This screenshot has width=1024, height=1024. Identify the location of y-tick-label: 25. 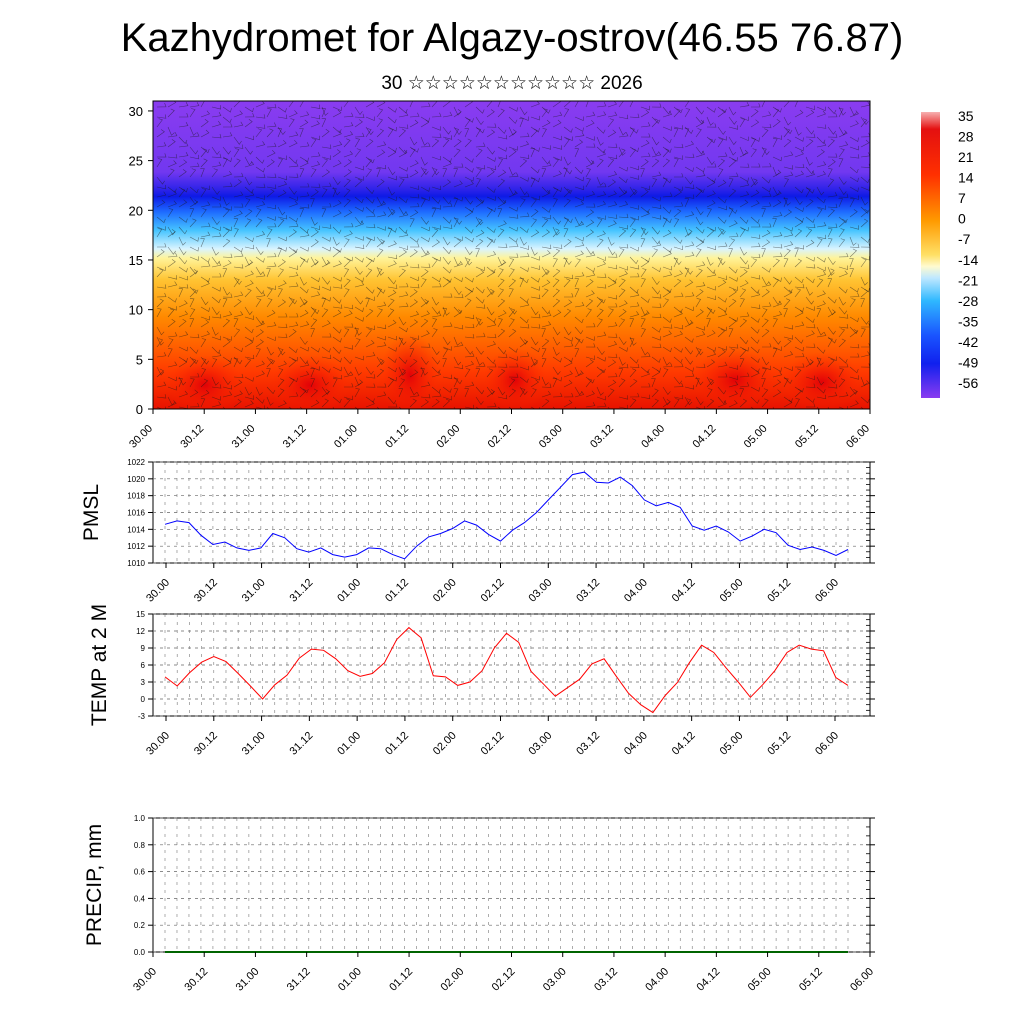
(136, 161).